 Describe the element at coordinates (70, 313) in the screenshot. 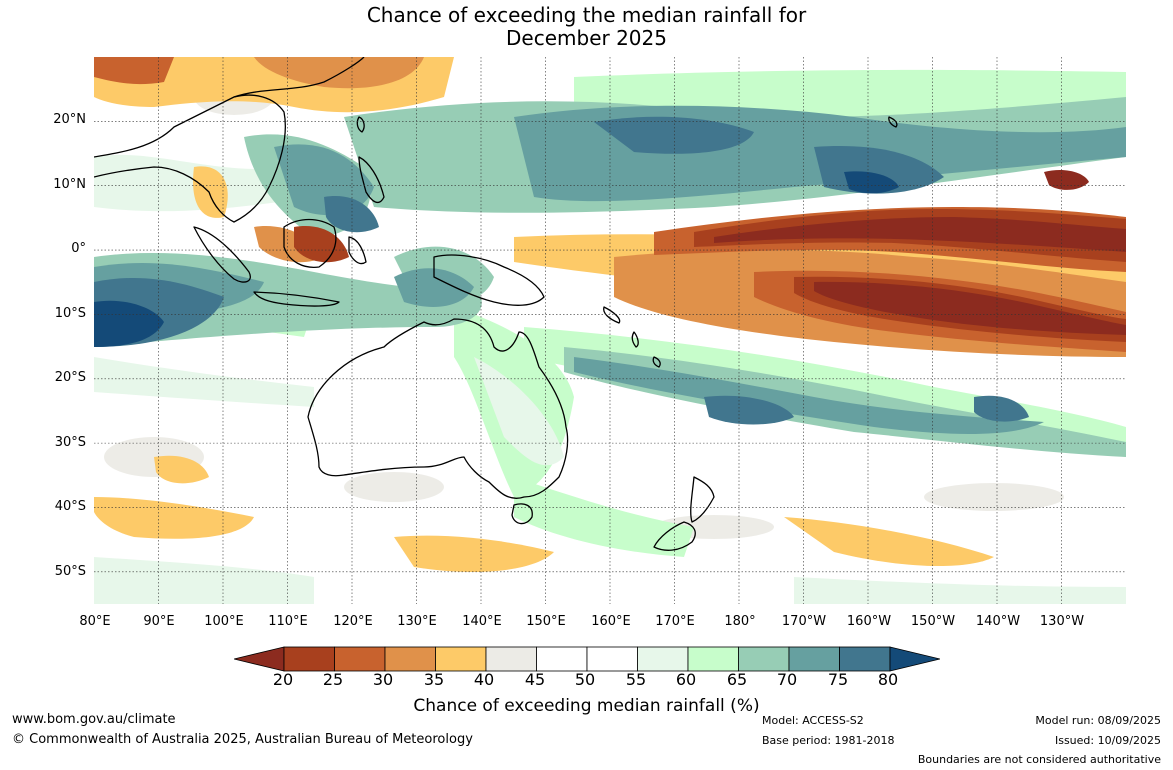

I see `lat-label-10s: 10°S` at that location.